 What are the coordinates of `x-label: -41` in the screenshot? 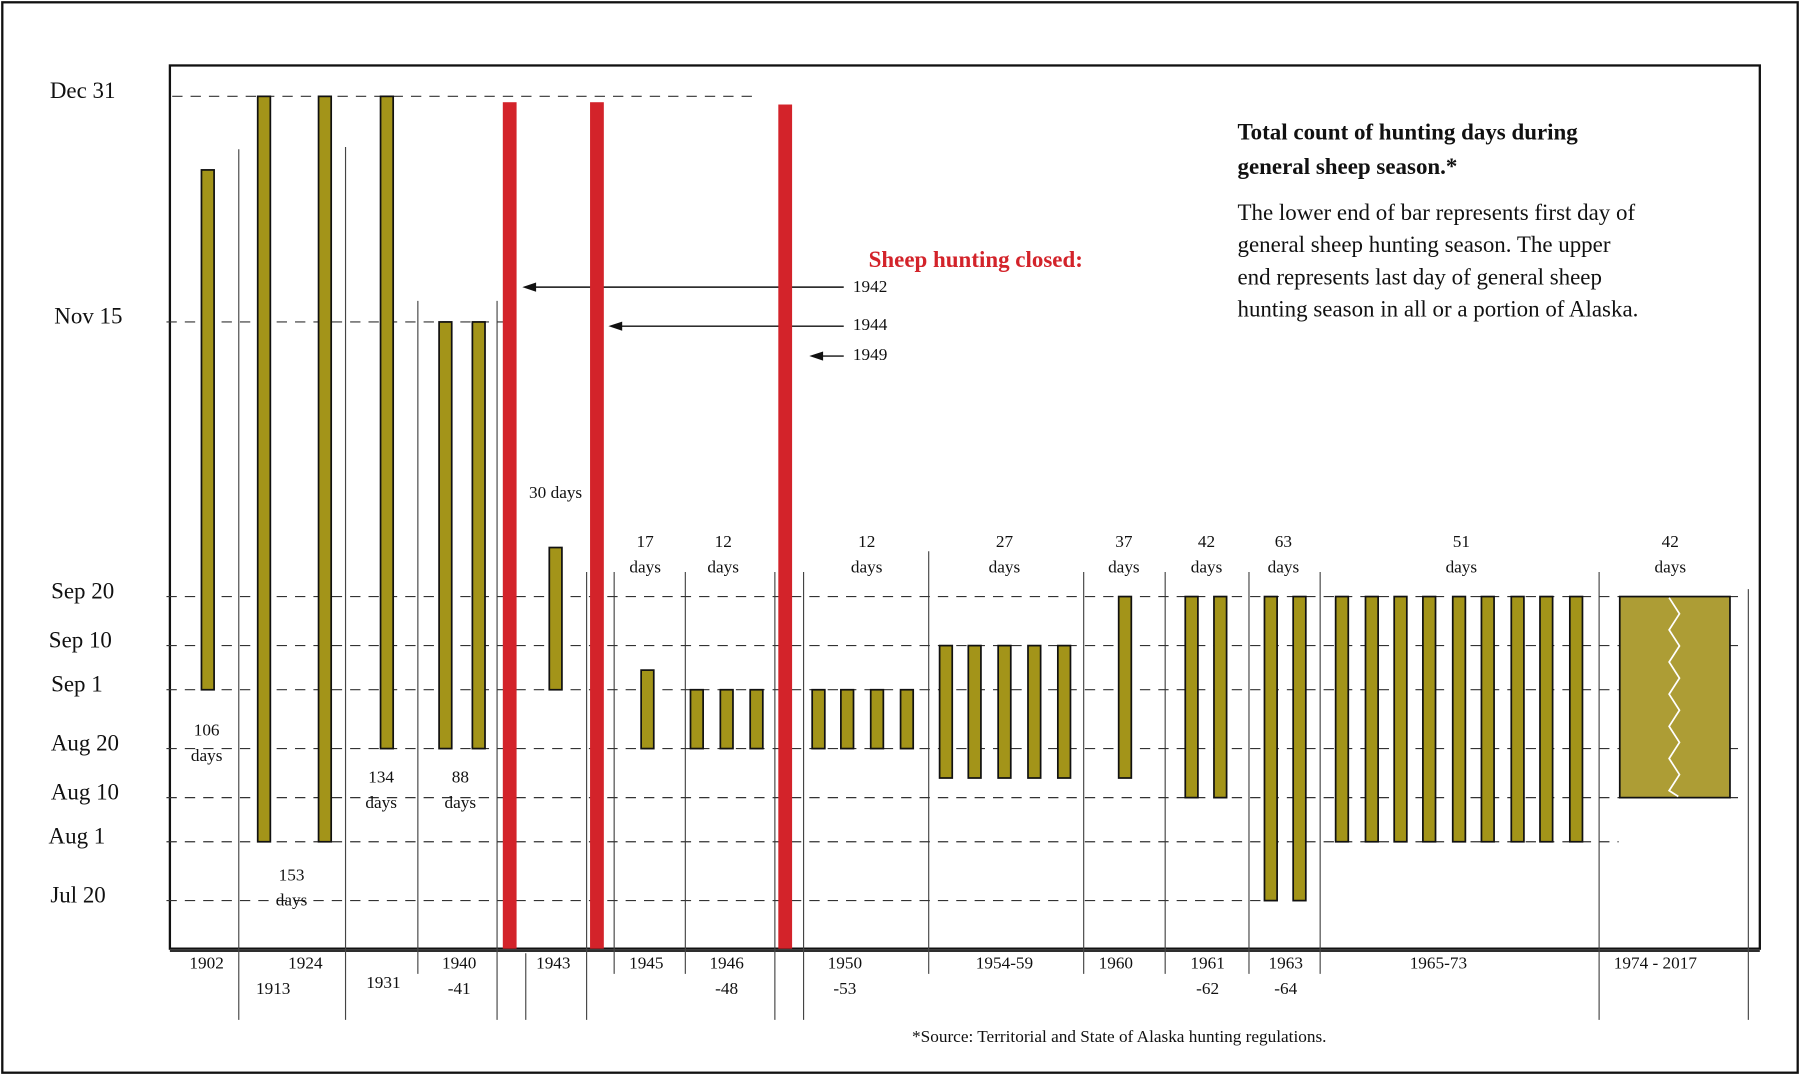 It's located at (459, 988).